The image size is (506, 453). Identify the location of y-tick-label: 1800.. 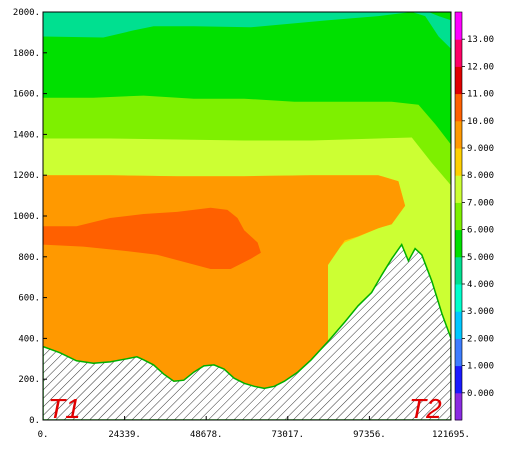
(26, 54).